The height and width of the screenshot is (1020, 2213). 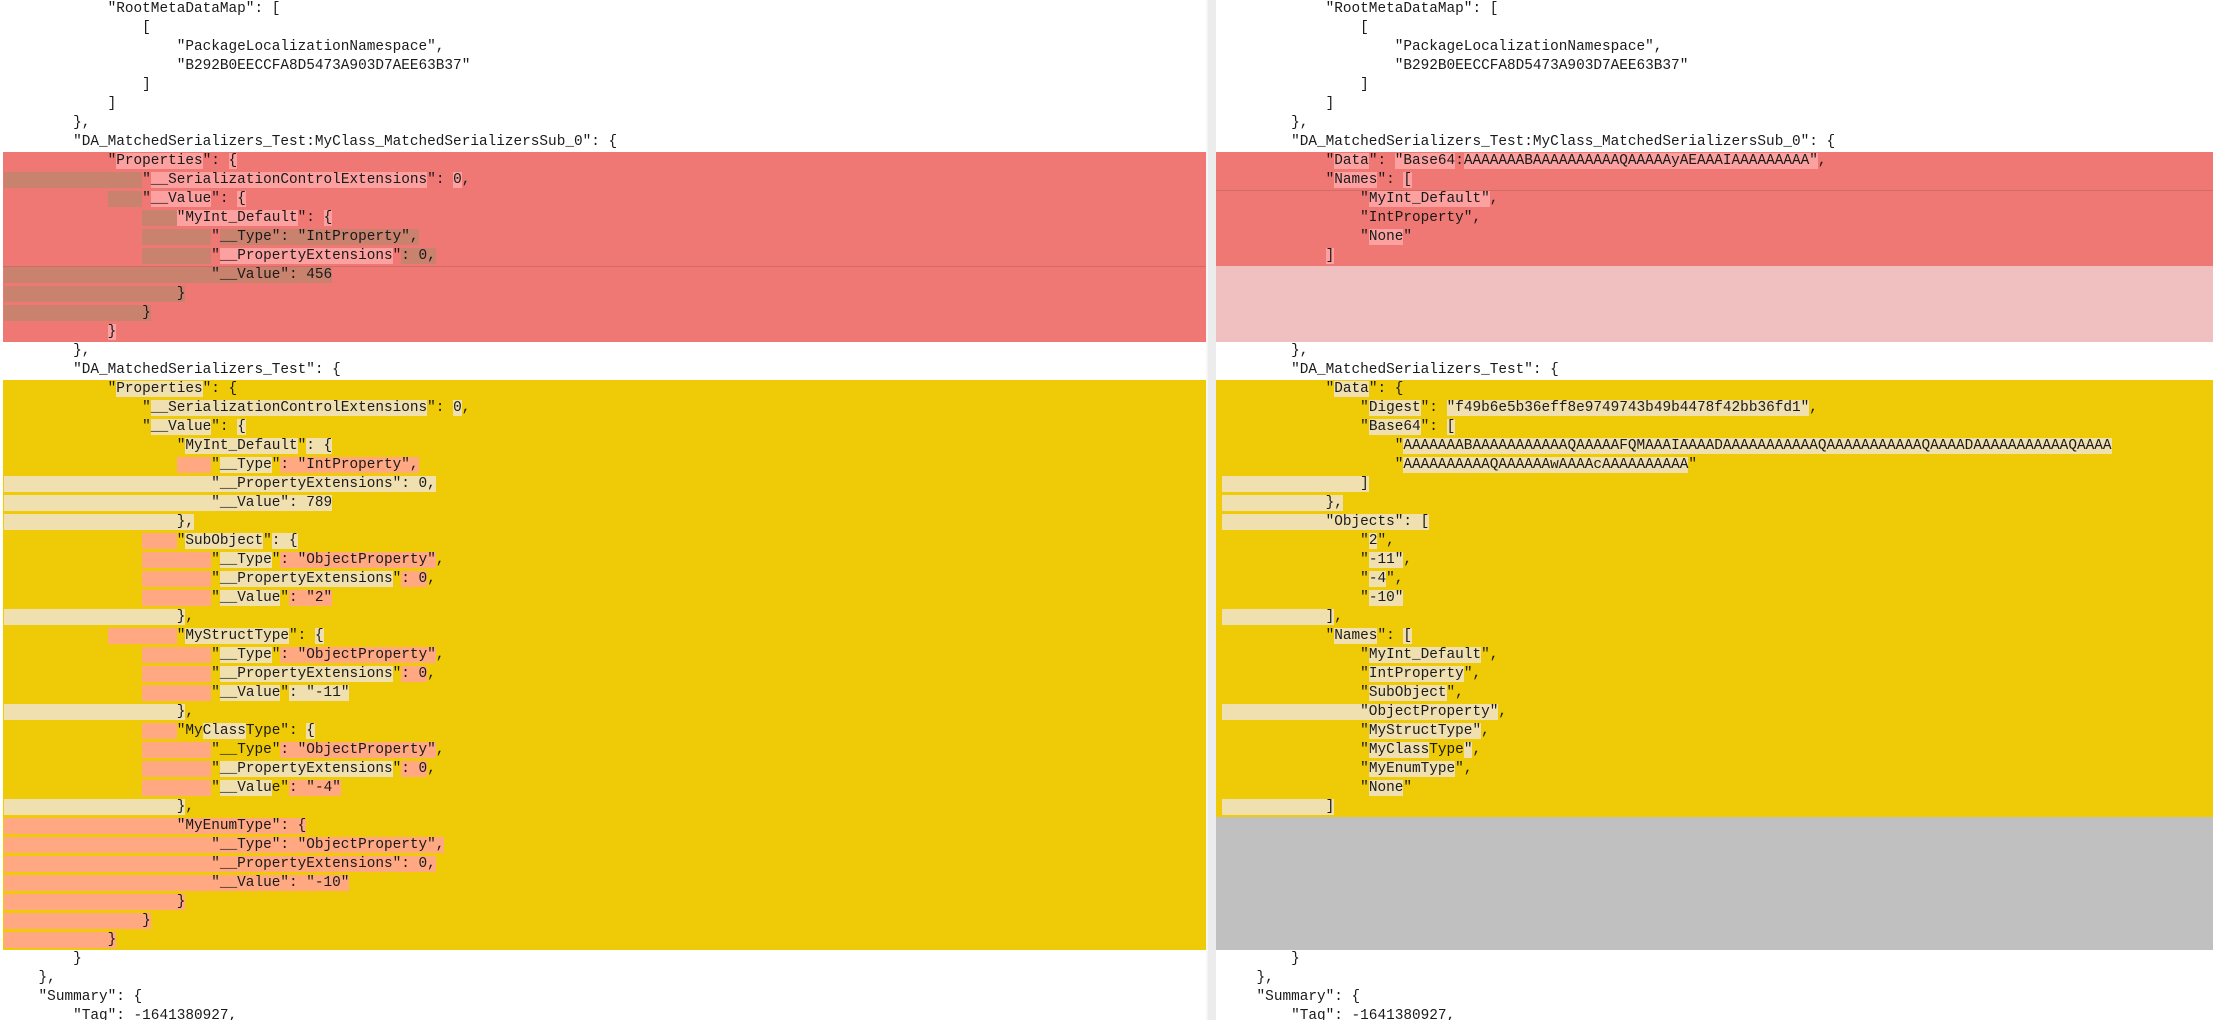 I want to click on code-line: "MyEnumType": {, so click(x=604, y=826).